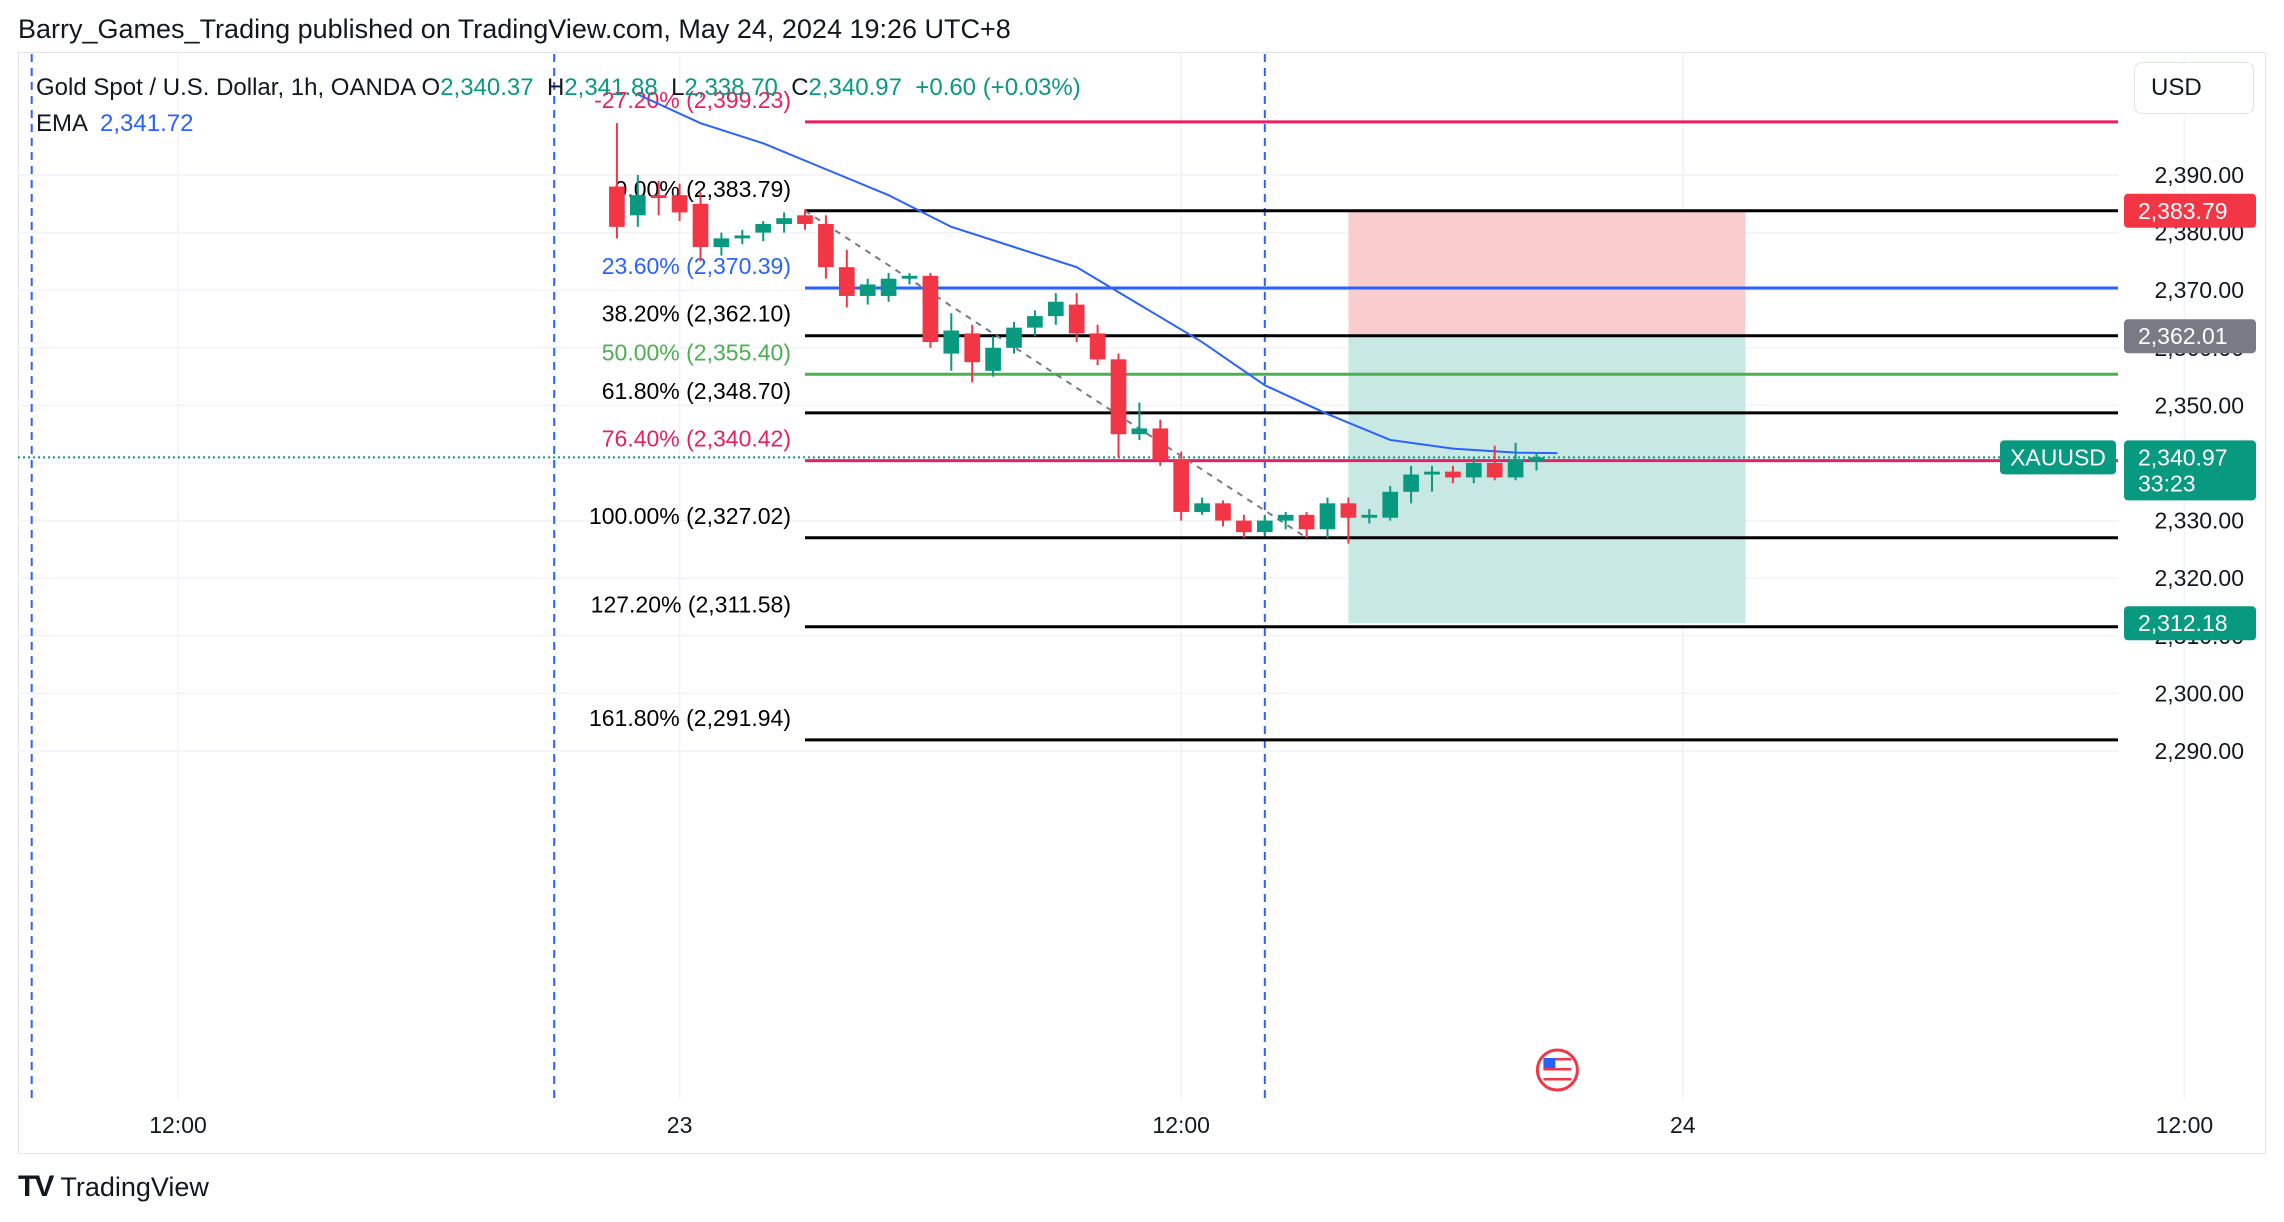 This screenshot has height=1222, width=2284. Describe the element at coordinates (696, 439) in the screenshot. I see `fib-level-label: 76.40% (2,340.42)` at that location.